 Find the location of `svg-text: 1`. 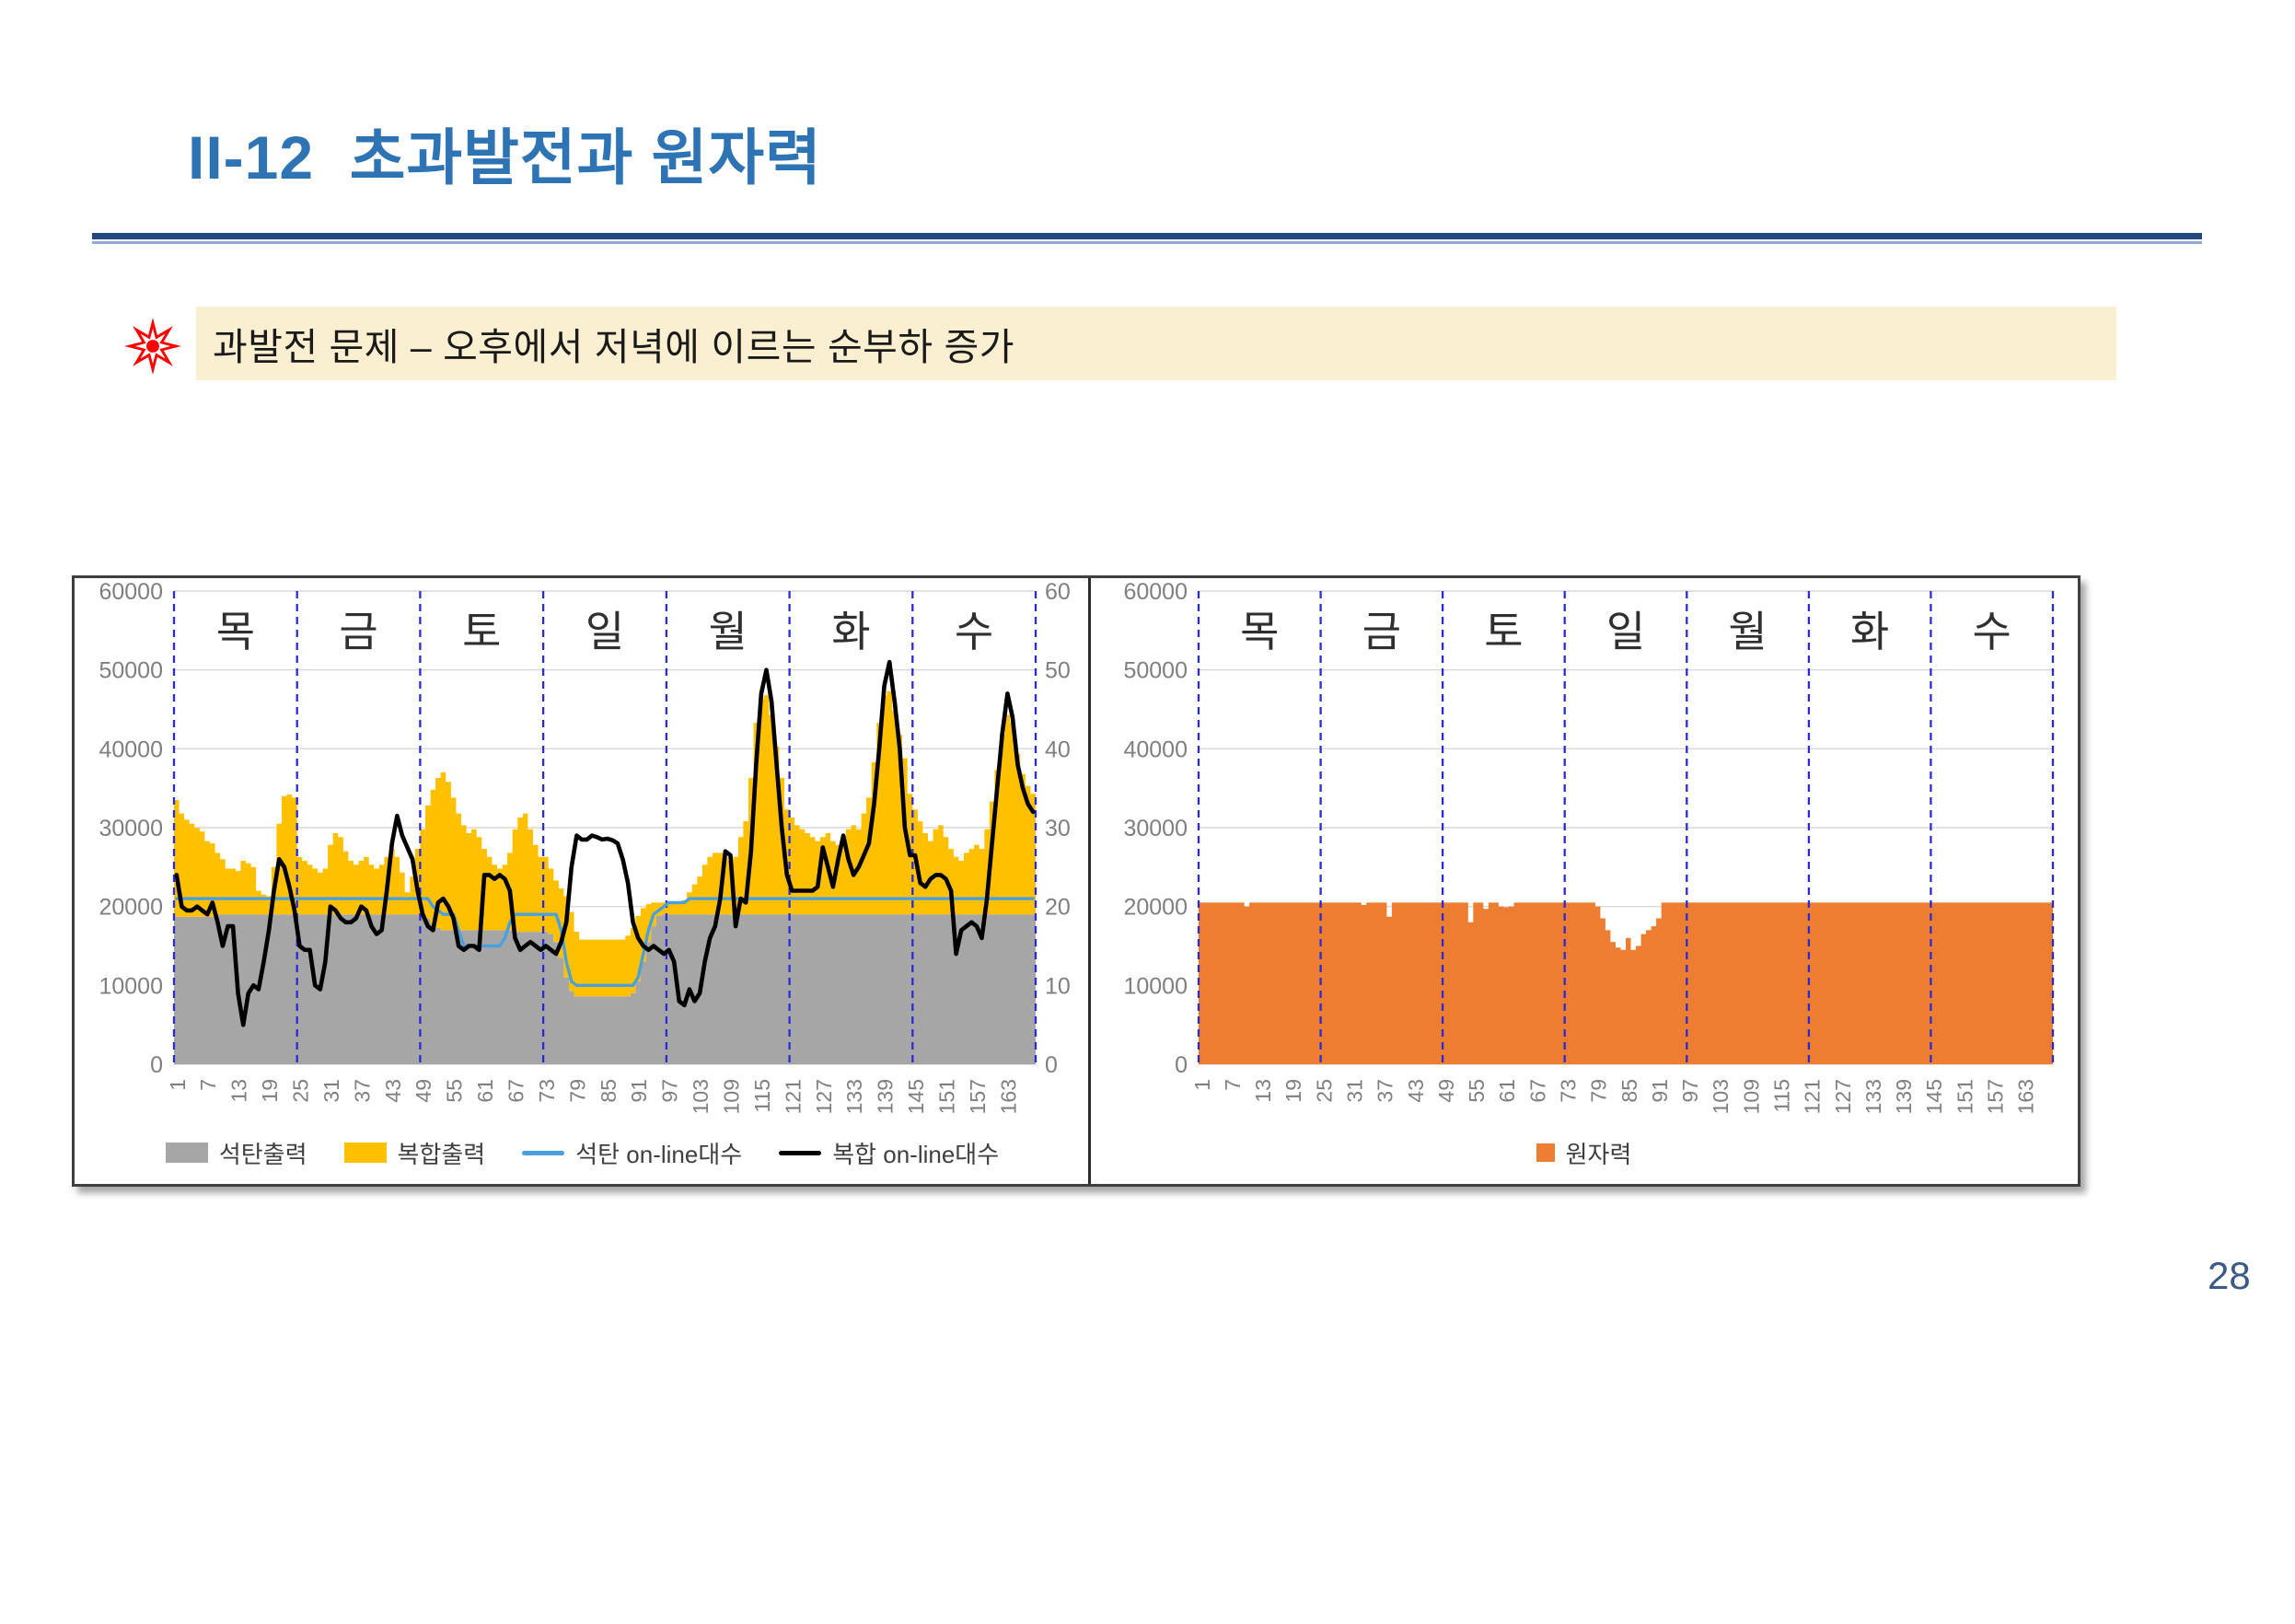

svg-text: 1 is located at coordinates (1202, 1085).